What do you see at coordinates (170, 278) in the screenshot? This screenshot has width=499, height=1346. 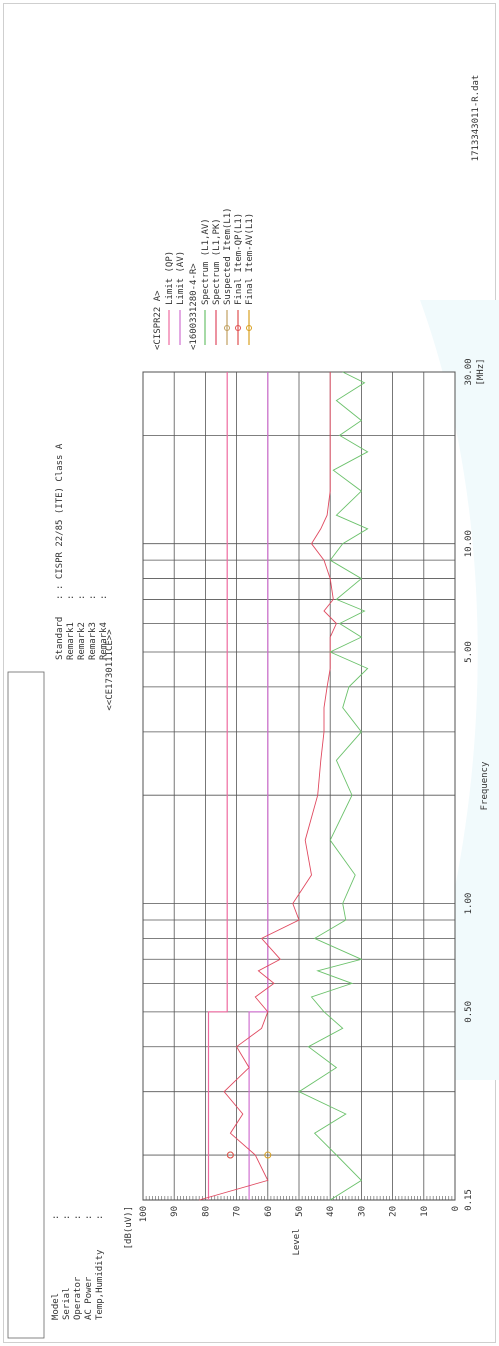 I see `legend-item: Limit (QP)` at bounding box center [170, 278].